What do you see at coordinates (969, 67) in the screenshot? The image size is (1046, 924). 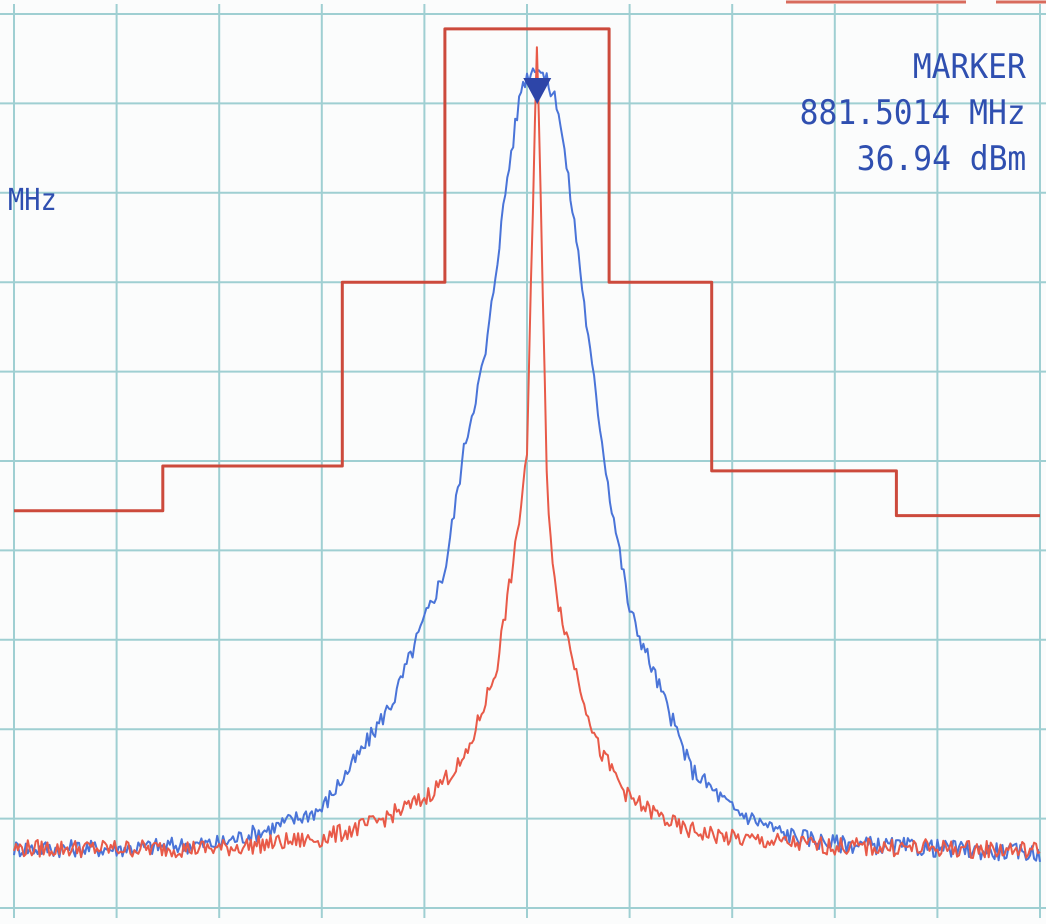 I see `marker-title: MARKER` at bounding box center [969, 67].